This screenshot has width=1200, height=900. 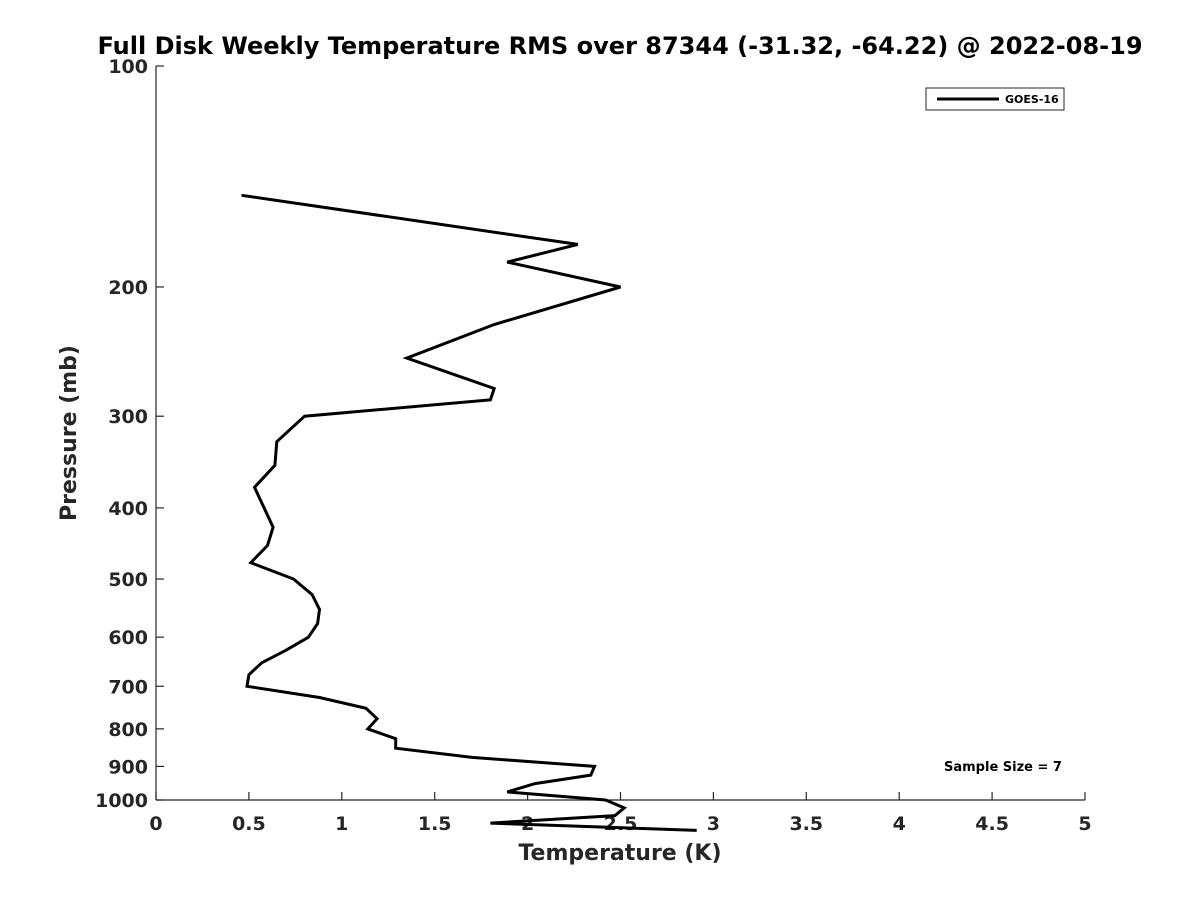 I want to click on y-ticks: 100 200 300 400 500 600 700 800 900 1000, so click(x=129, y=434).